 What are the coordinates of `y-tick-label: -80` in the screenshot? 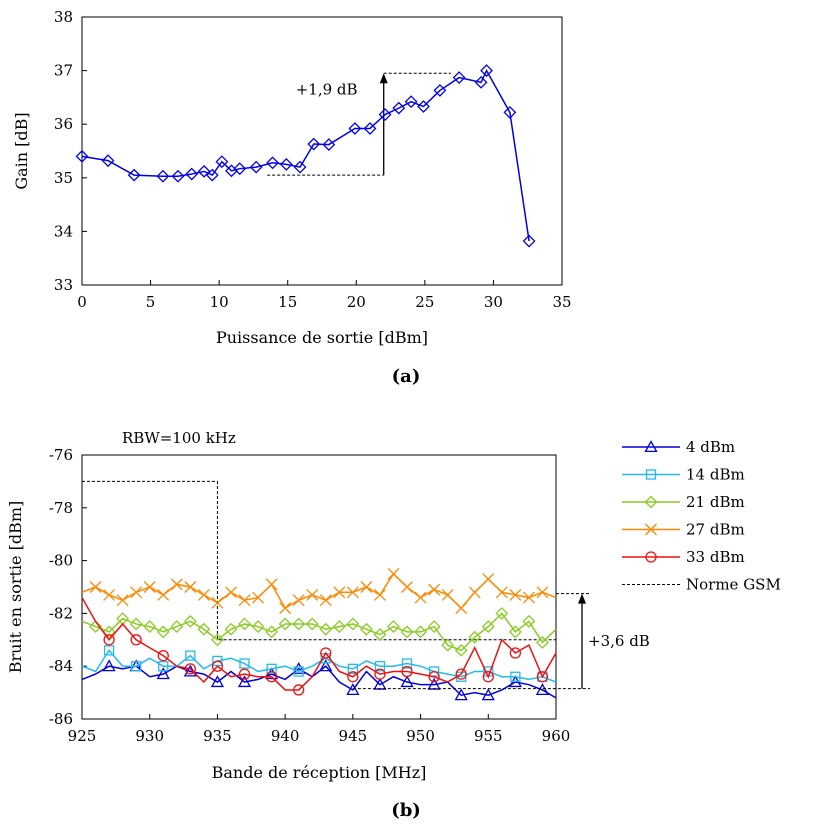 It's located at (61, 561).